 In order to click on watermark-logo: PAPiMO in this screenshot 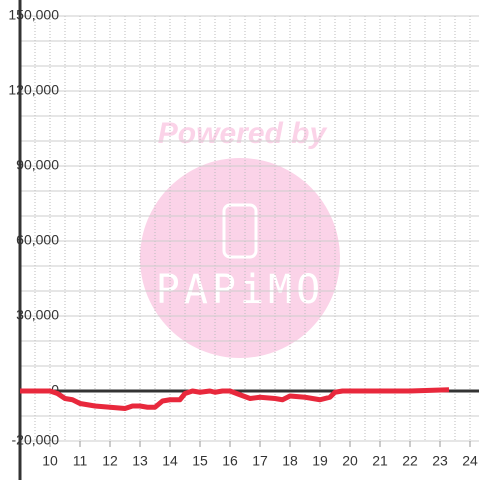, I will do `click(240, 290)`.